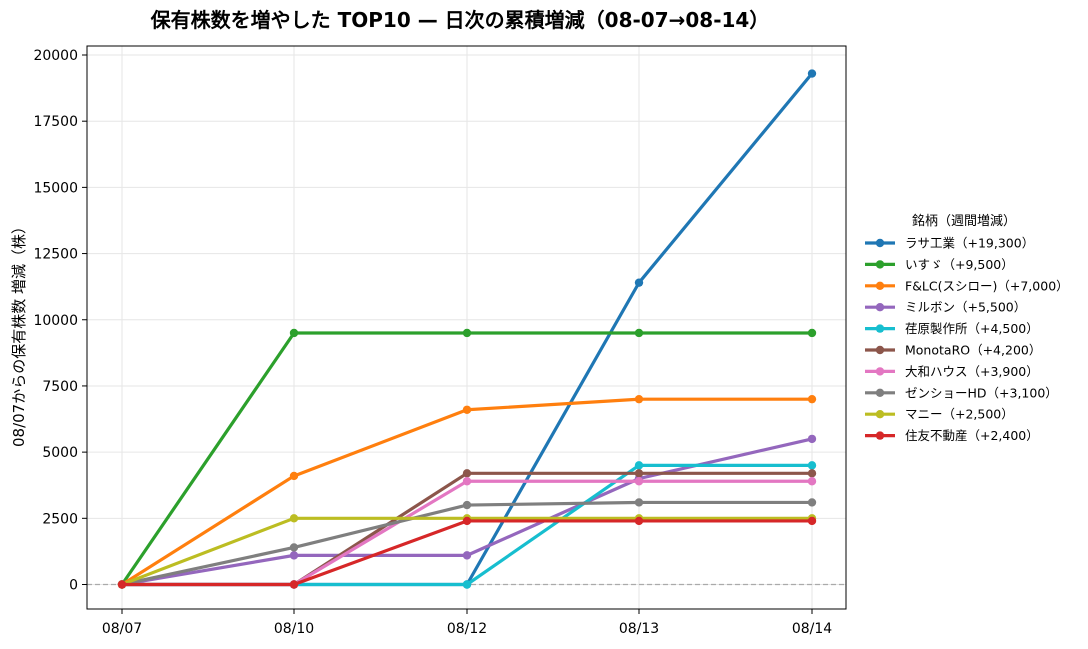 This screenshot has width=1088, height=649. What do you see at coordinates (467, 629) in the screenshot?
I see `x-tick-label: 08/12` at bounding box center [467, 629].